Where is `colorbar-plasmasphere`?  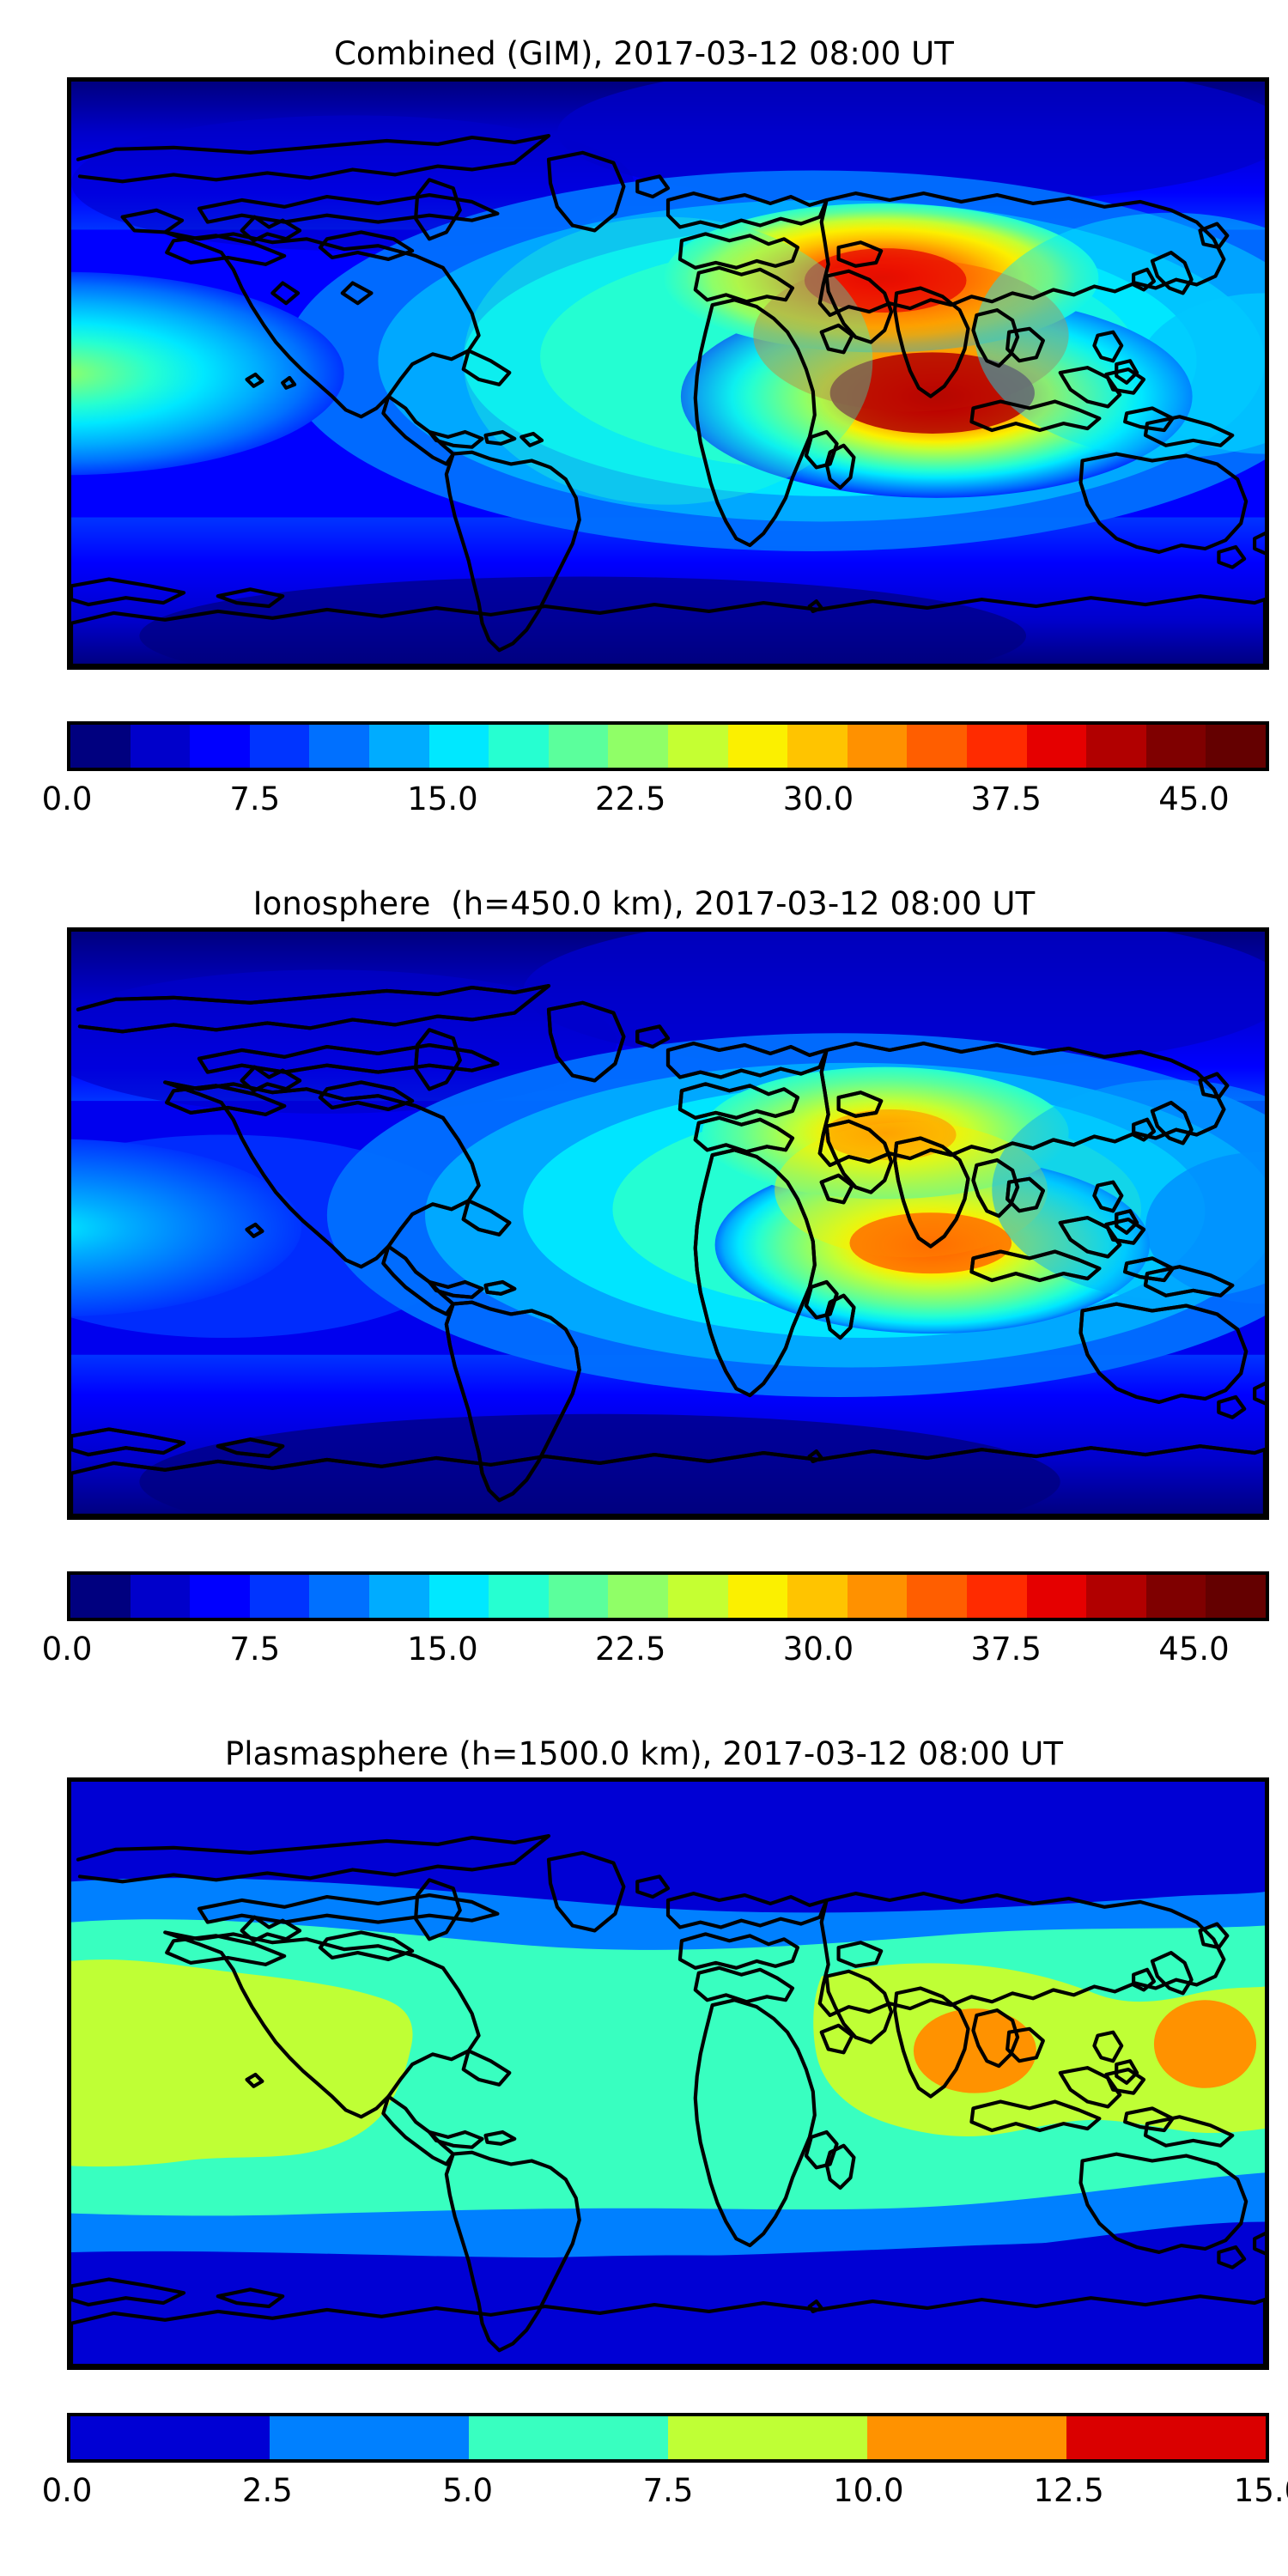
colorbar-plasmasphere is located at coordinates (668, 2438).